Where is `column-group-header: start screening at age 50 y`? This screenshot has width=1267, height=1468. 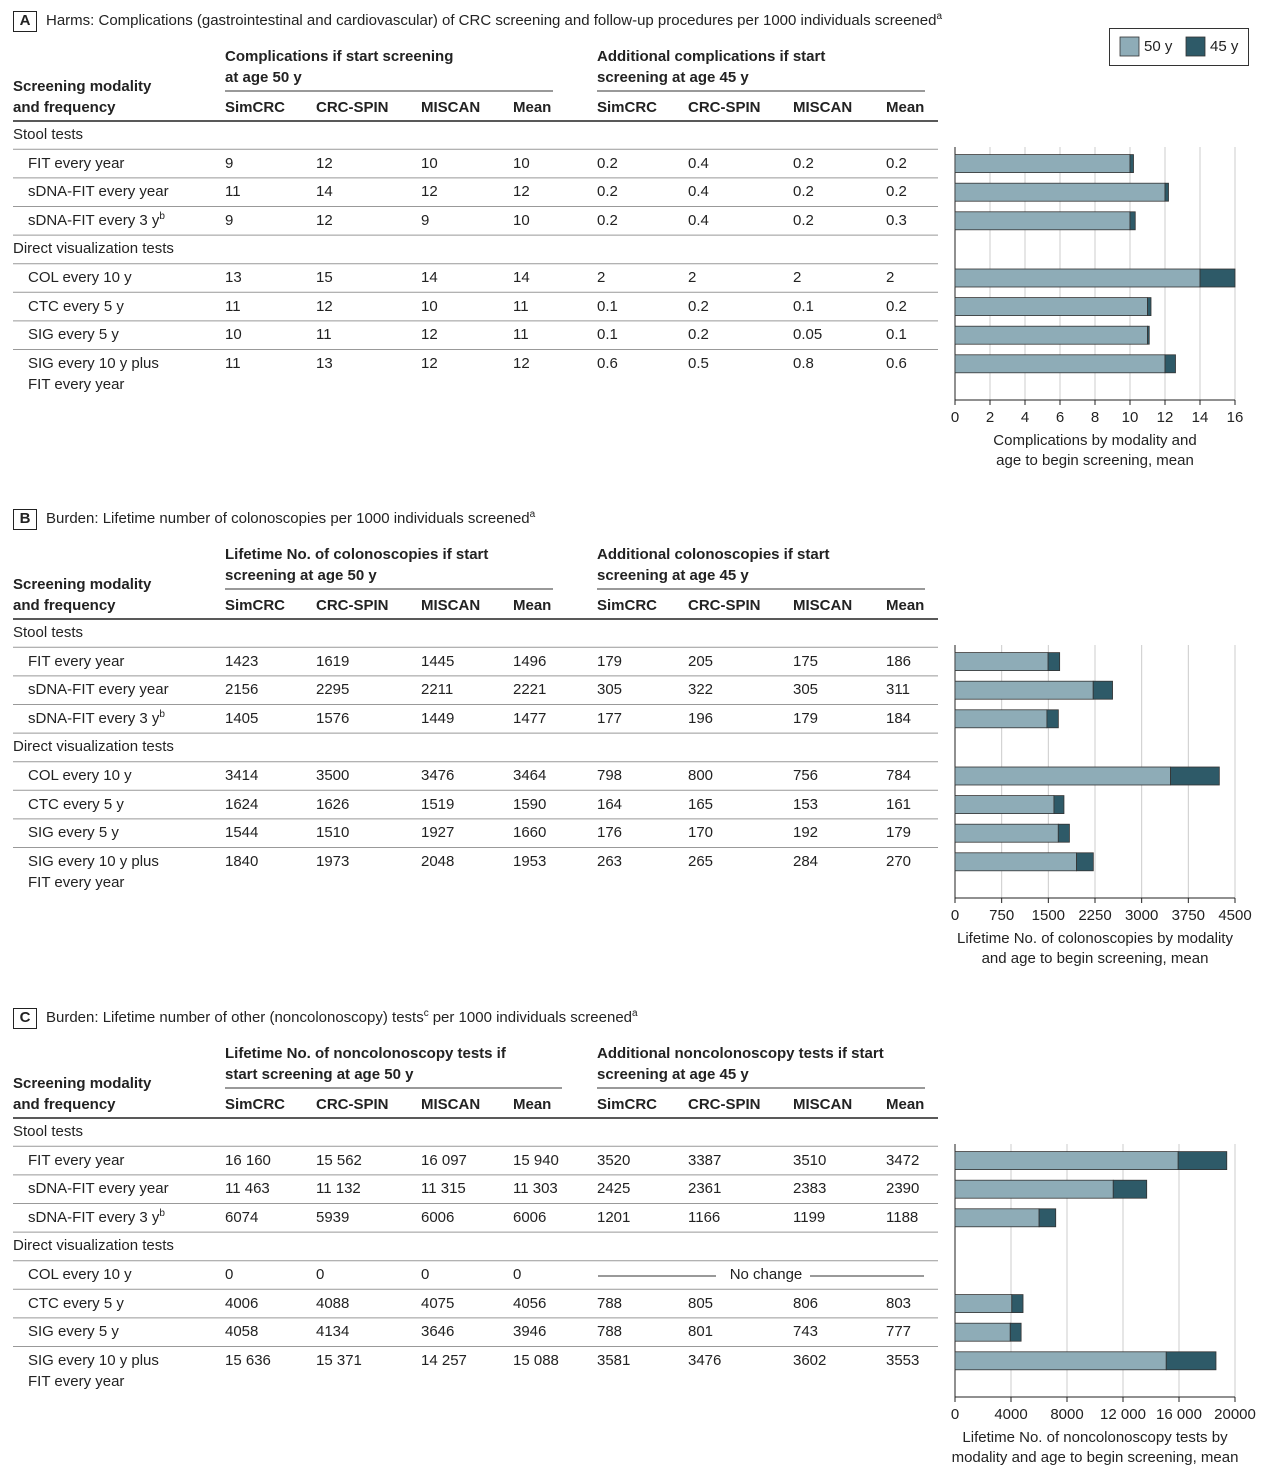
column-group-header: start screening at age 50 y is located at coordinates (319, 1074).